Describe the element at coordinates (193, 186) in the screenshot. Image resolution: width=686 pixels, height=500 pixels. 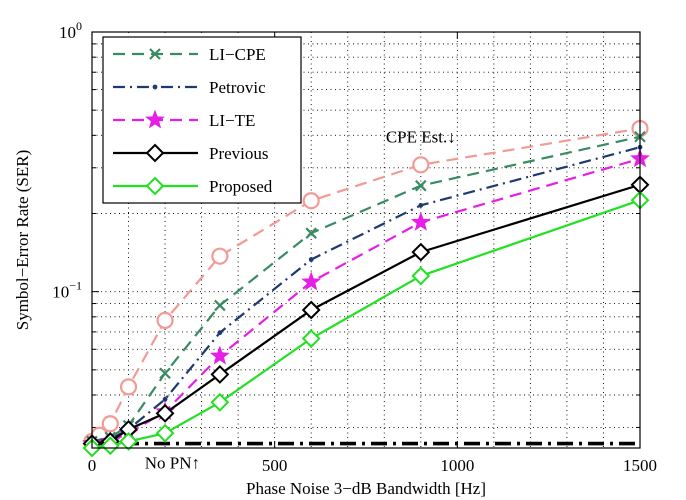
I see `legend-item: Proposed` at that location.